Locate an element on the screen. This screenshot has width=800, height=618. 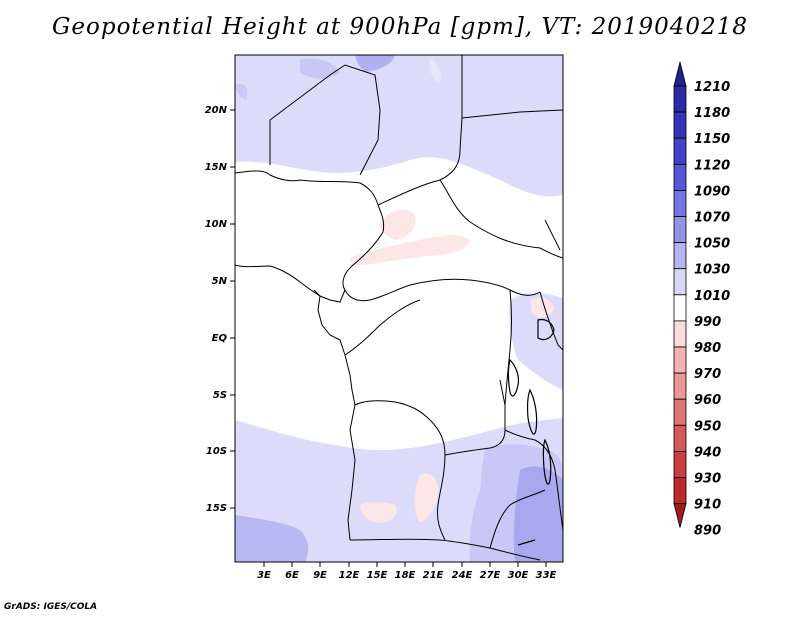
colorbar-label: 980 is located at coordinates (707, 348).